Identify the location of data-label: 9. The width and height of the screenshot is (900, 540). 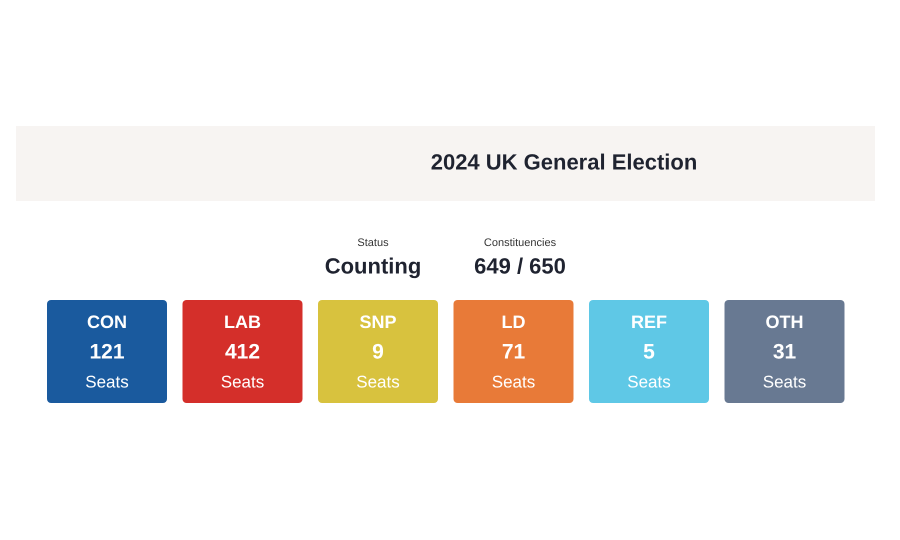
(378, 352).